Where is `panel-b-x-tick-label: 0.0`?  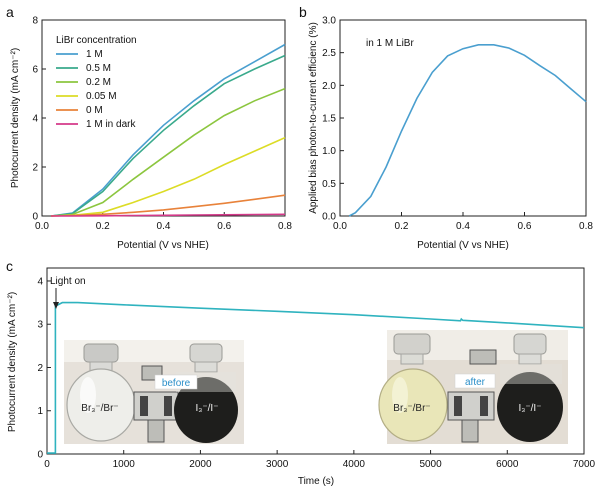
panel-b-x-tick-label: 0.0 is located at coordinates (340, 226).